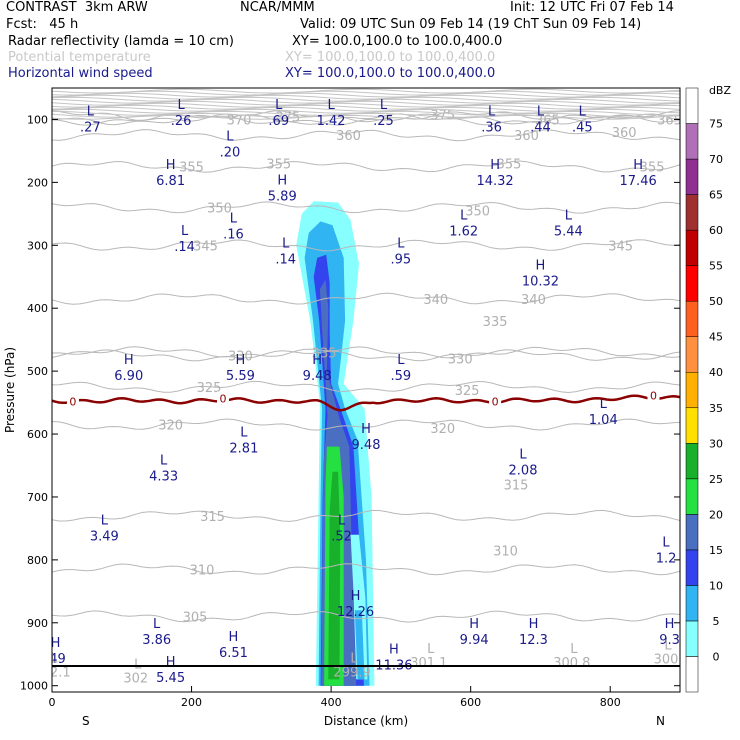  I want to click on forecast-hour: Fcst: 45 h, so click(42, 24).